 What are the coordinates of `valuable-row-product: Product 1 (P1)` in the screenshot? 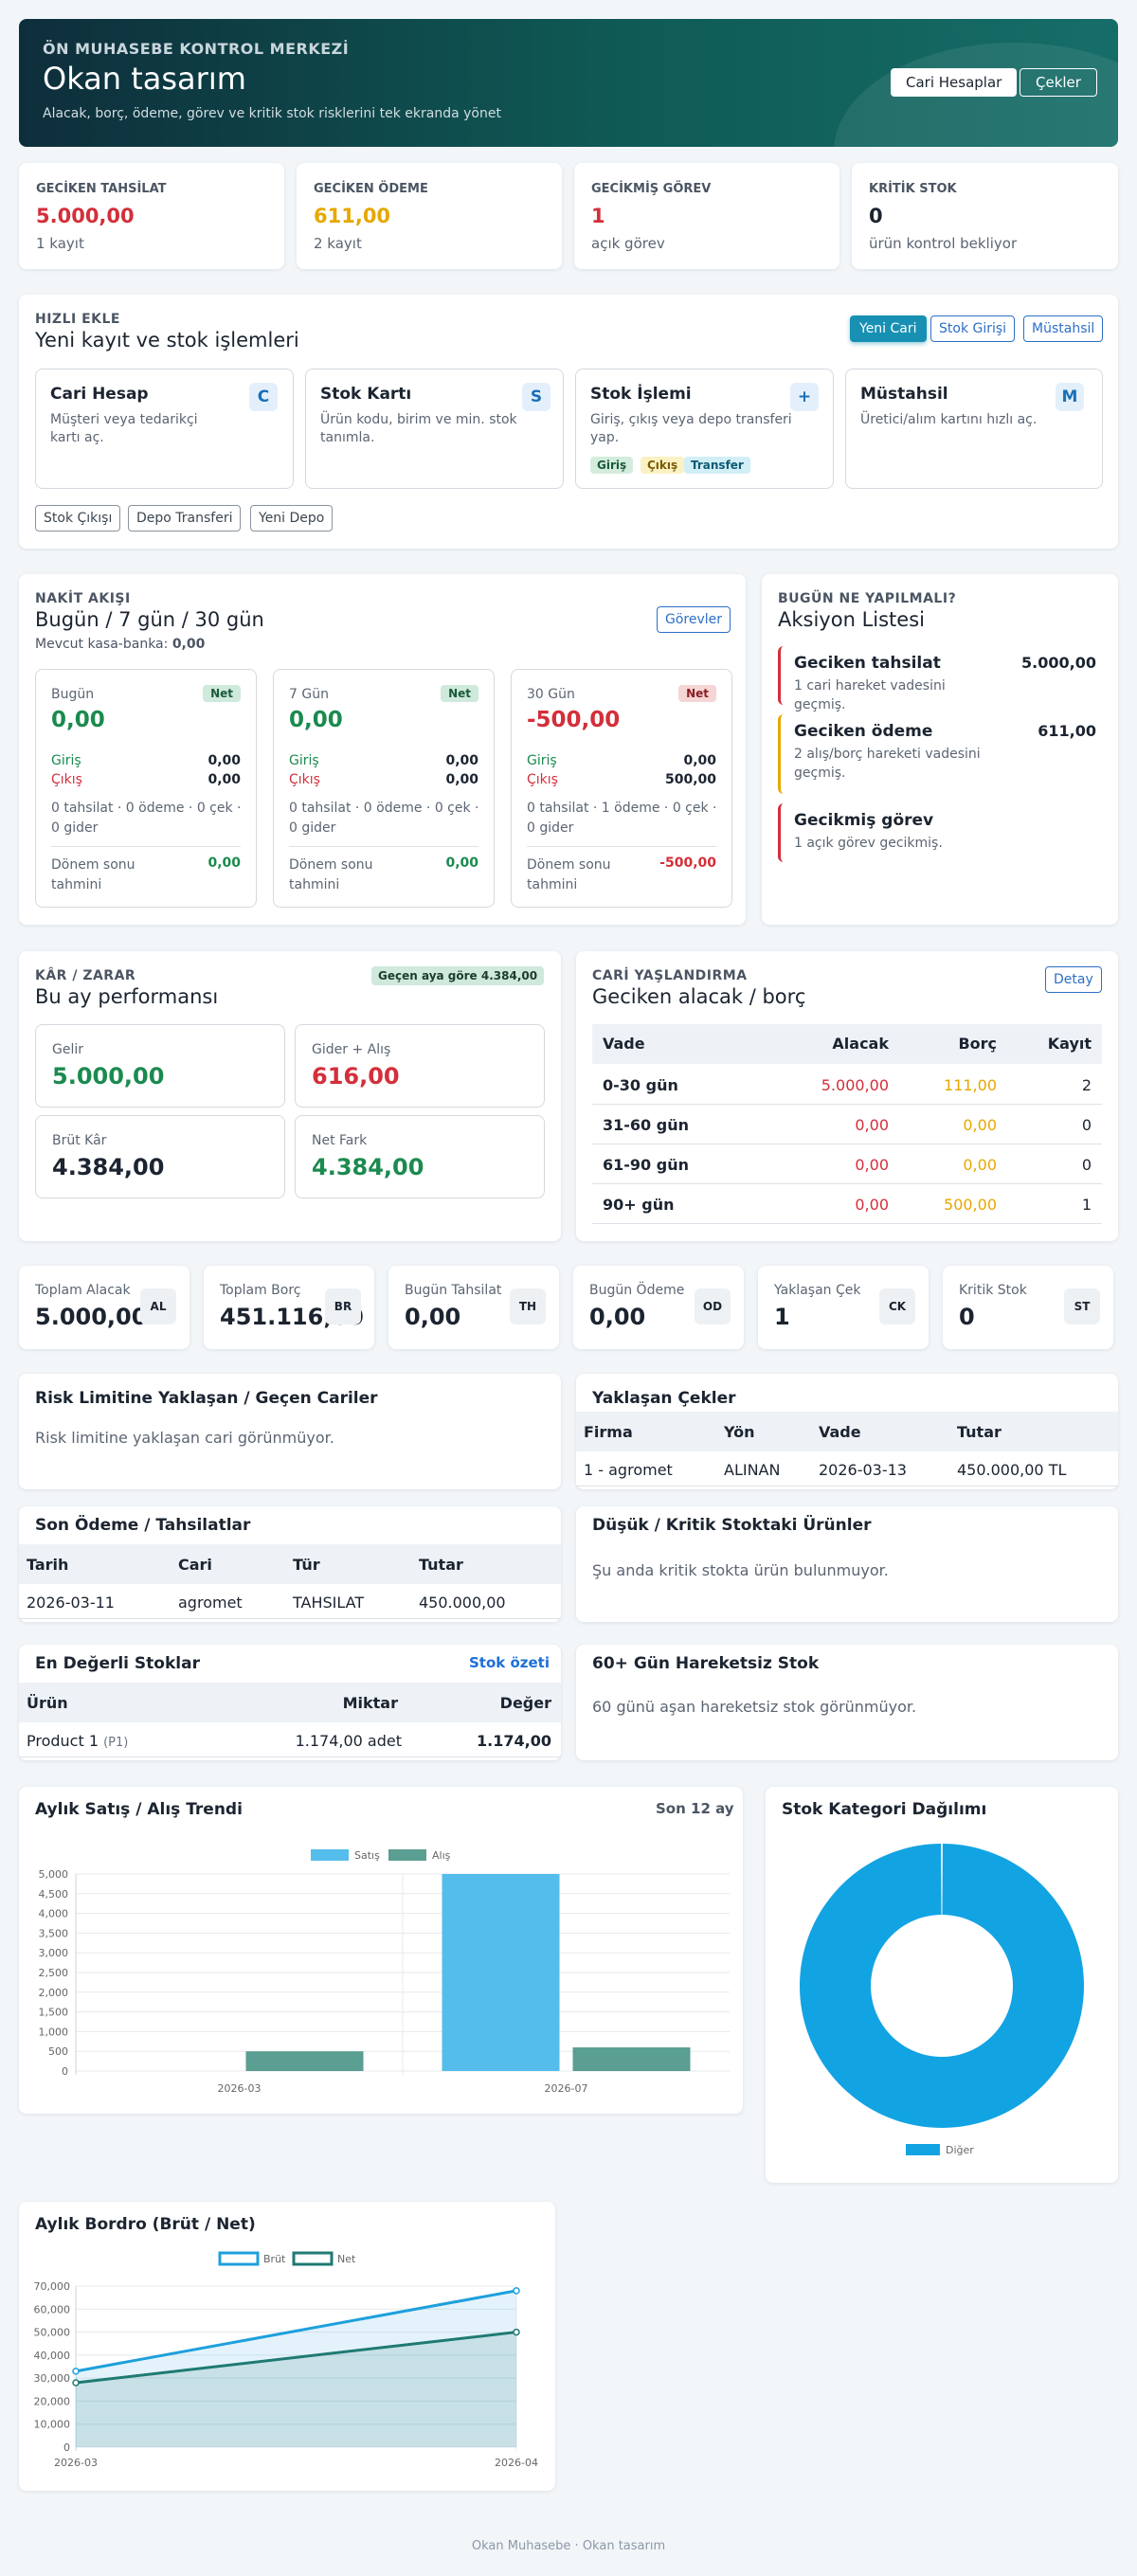 It's located at (77, 1741).